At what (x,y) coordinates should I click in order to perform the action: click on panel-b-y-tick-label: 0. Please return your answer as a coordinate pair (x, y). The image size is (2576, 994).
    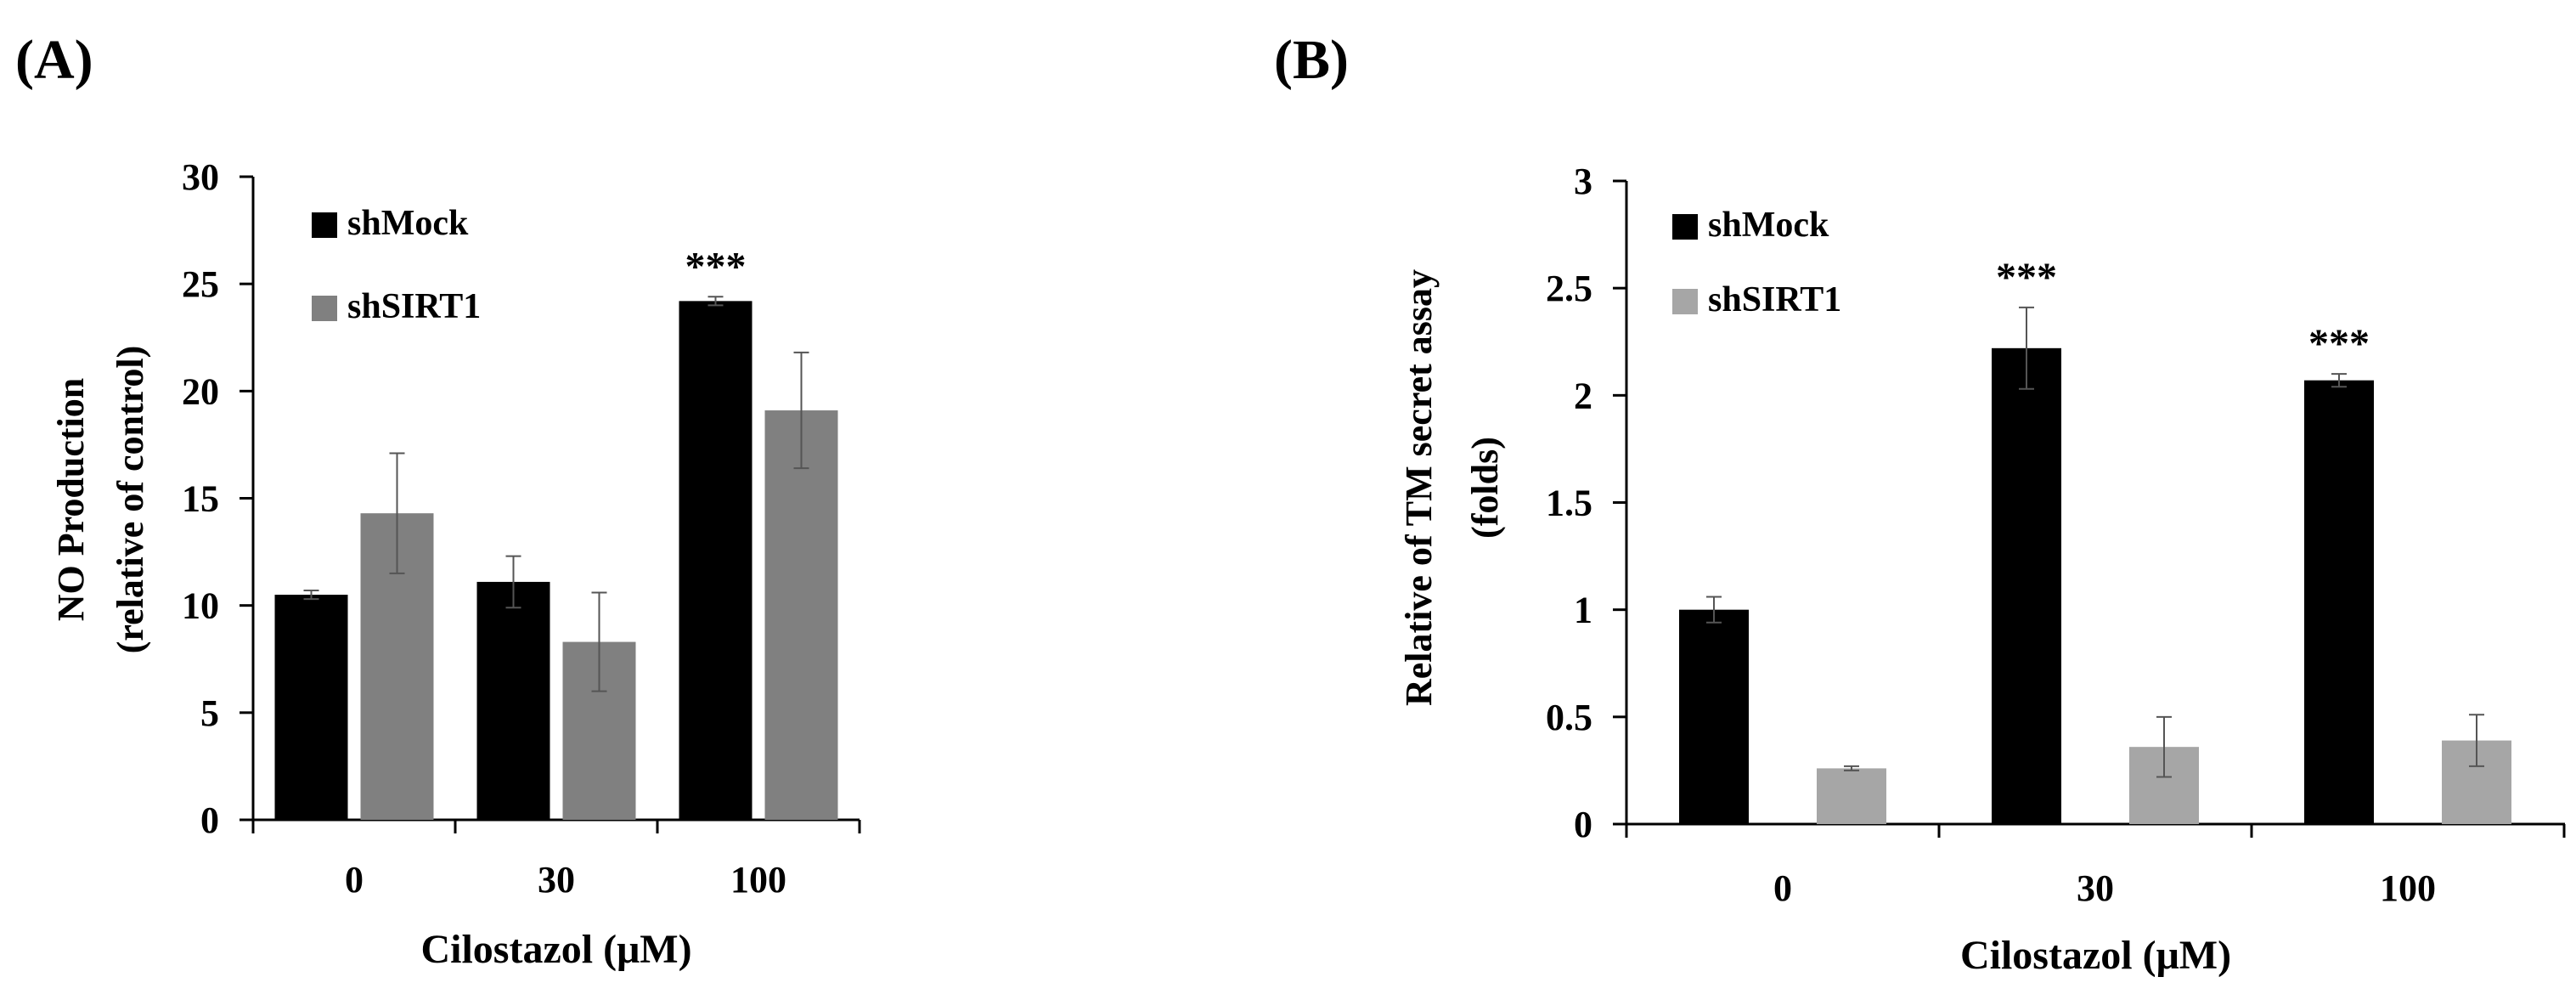
    Looking at the image, I should click on (1583, 824).